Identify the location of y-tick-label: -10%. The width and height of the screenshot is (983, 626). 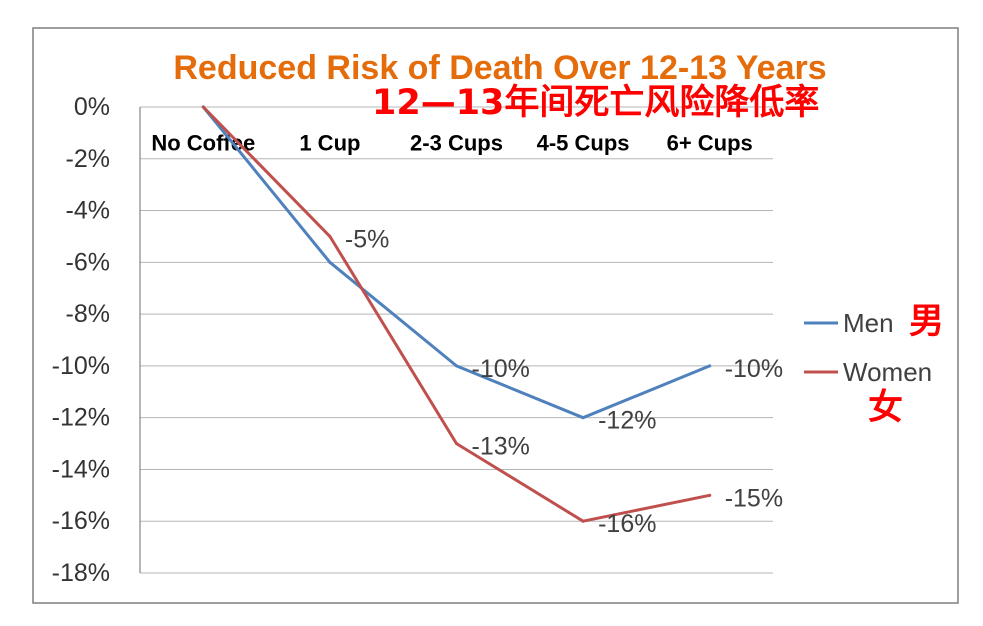
(81, 366).